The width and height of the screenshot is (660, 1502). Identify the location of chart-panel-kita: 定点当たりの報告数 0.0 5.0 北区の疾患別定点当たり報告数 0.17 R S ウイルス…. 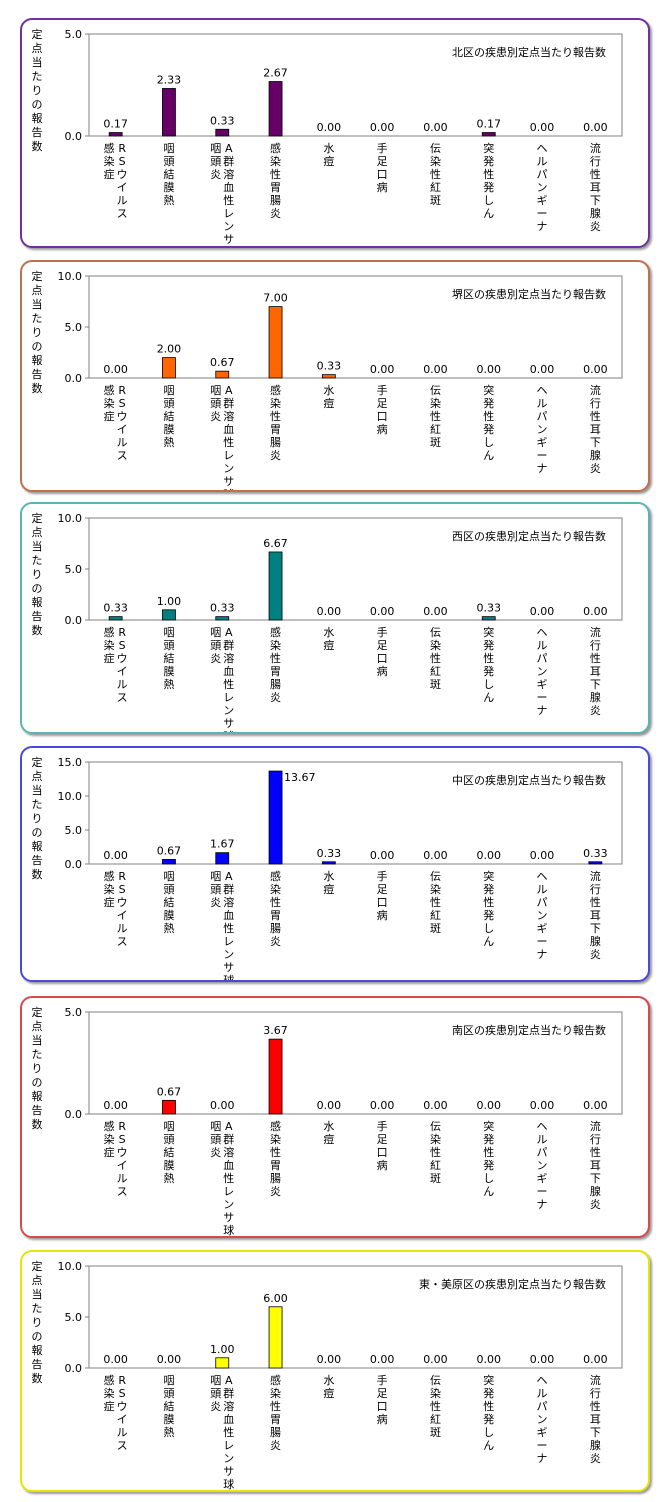
(335, 133).